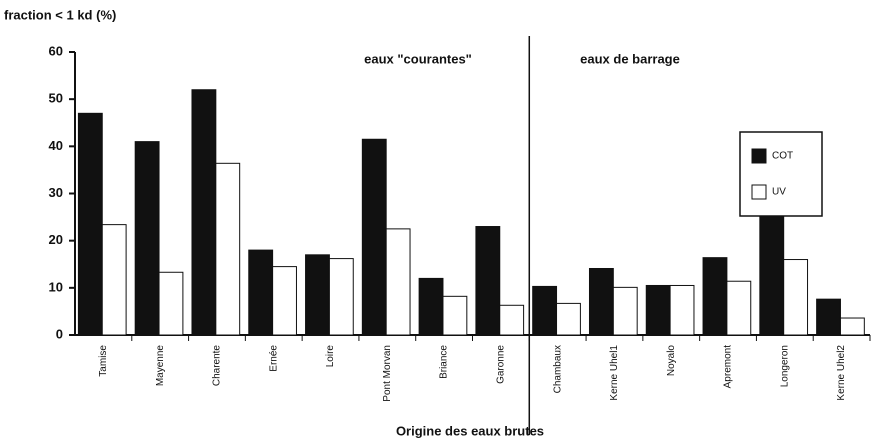 The image size is (872, 443). I want to click on x-tick-label: Garonne, so click(501, 364).